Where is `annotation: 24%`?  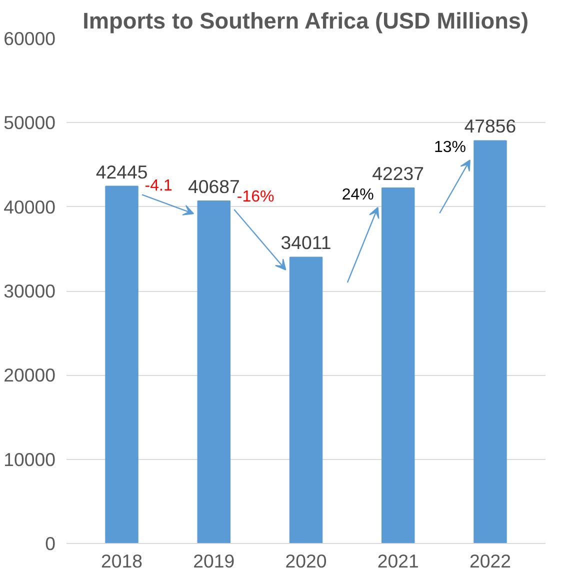
annotation: 24% is located at coordinates (358, 195).